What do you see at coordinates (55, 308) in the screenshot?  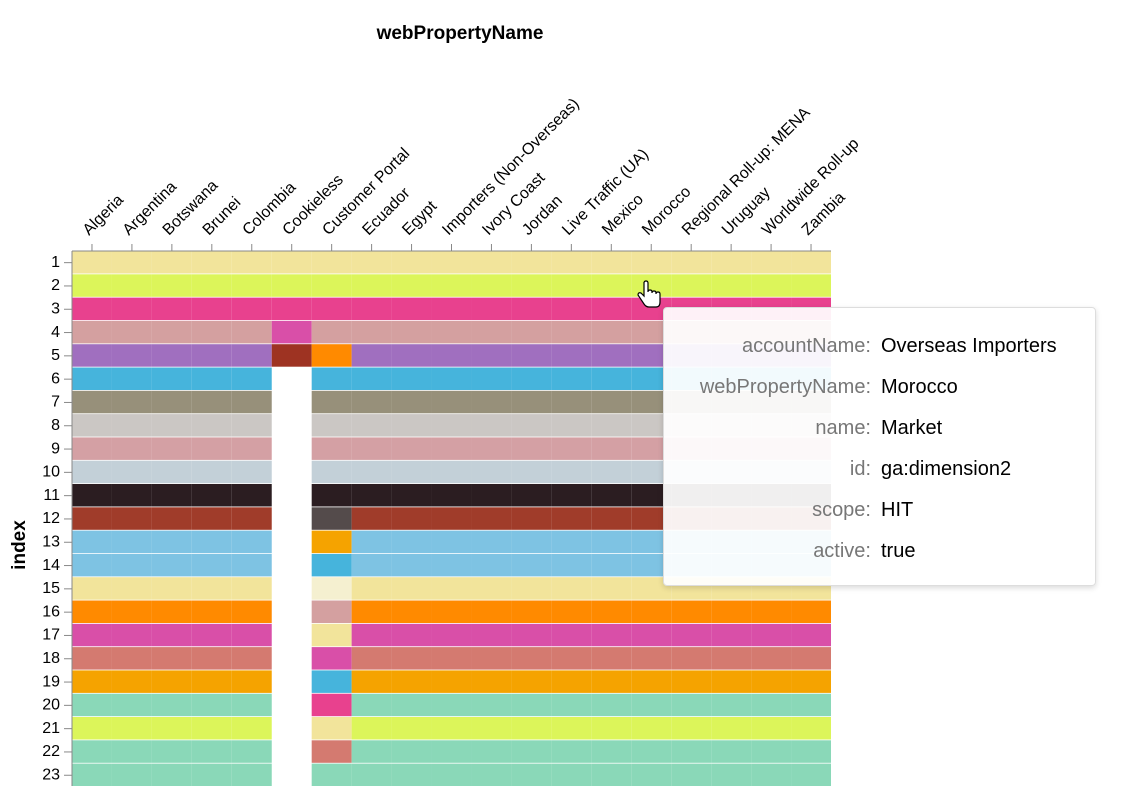 I see `y-tick-label: 3` at bounding box center [55, 308].